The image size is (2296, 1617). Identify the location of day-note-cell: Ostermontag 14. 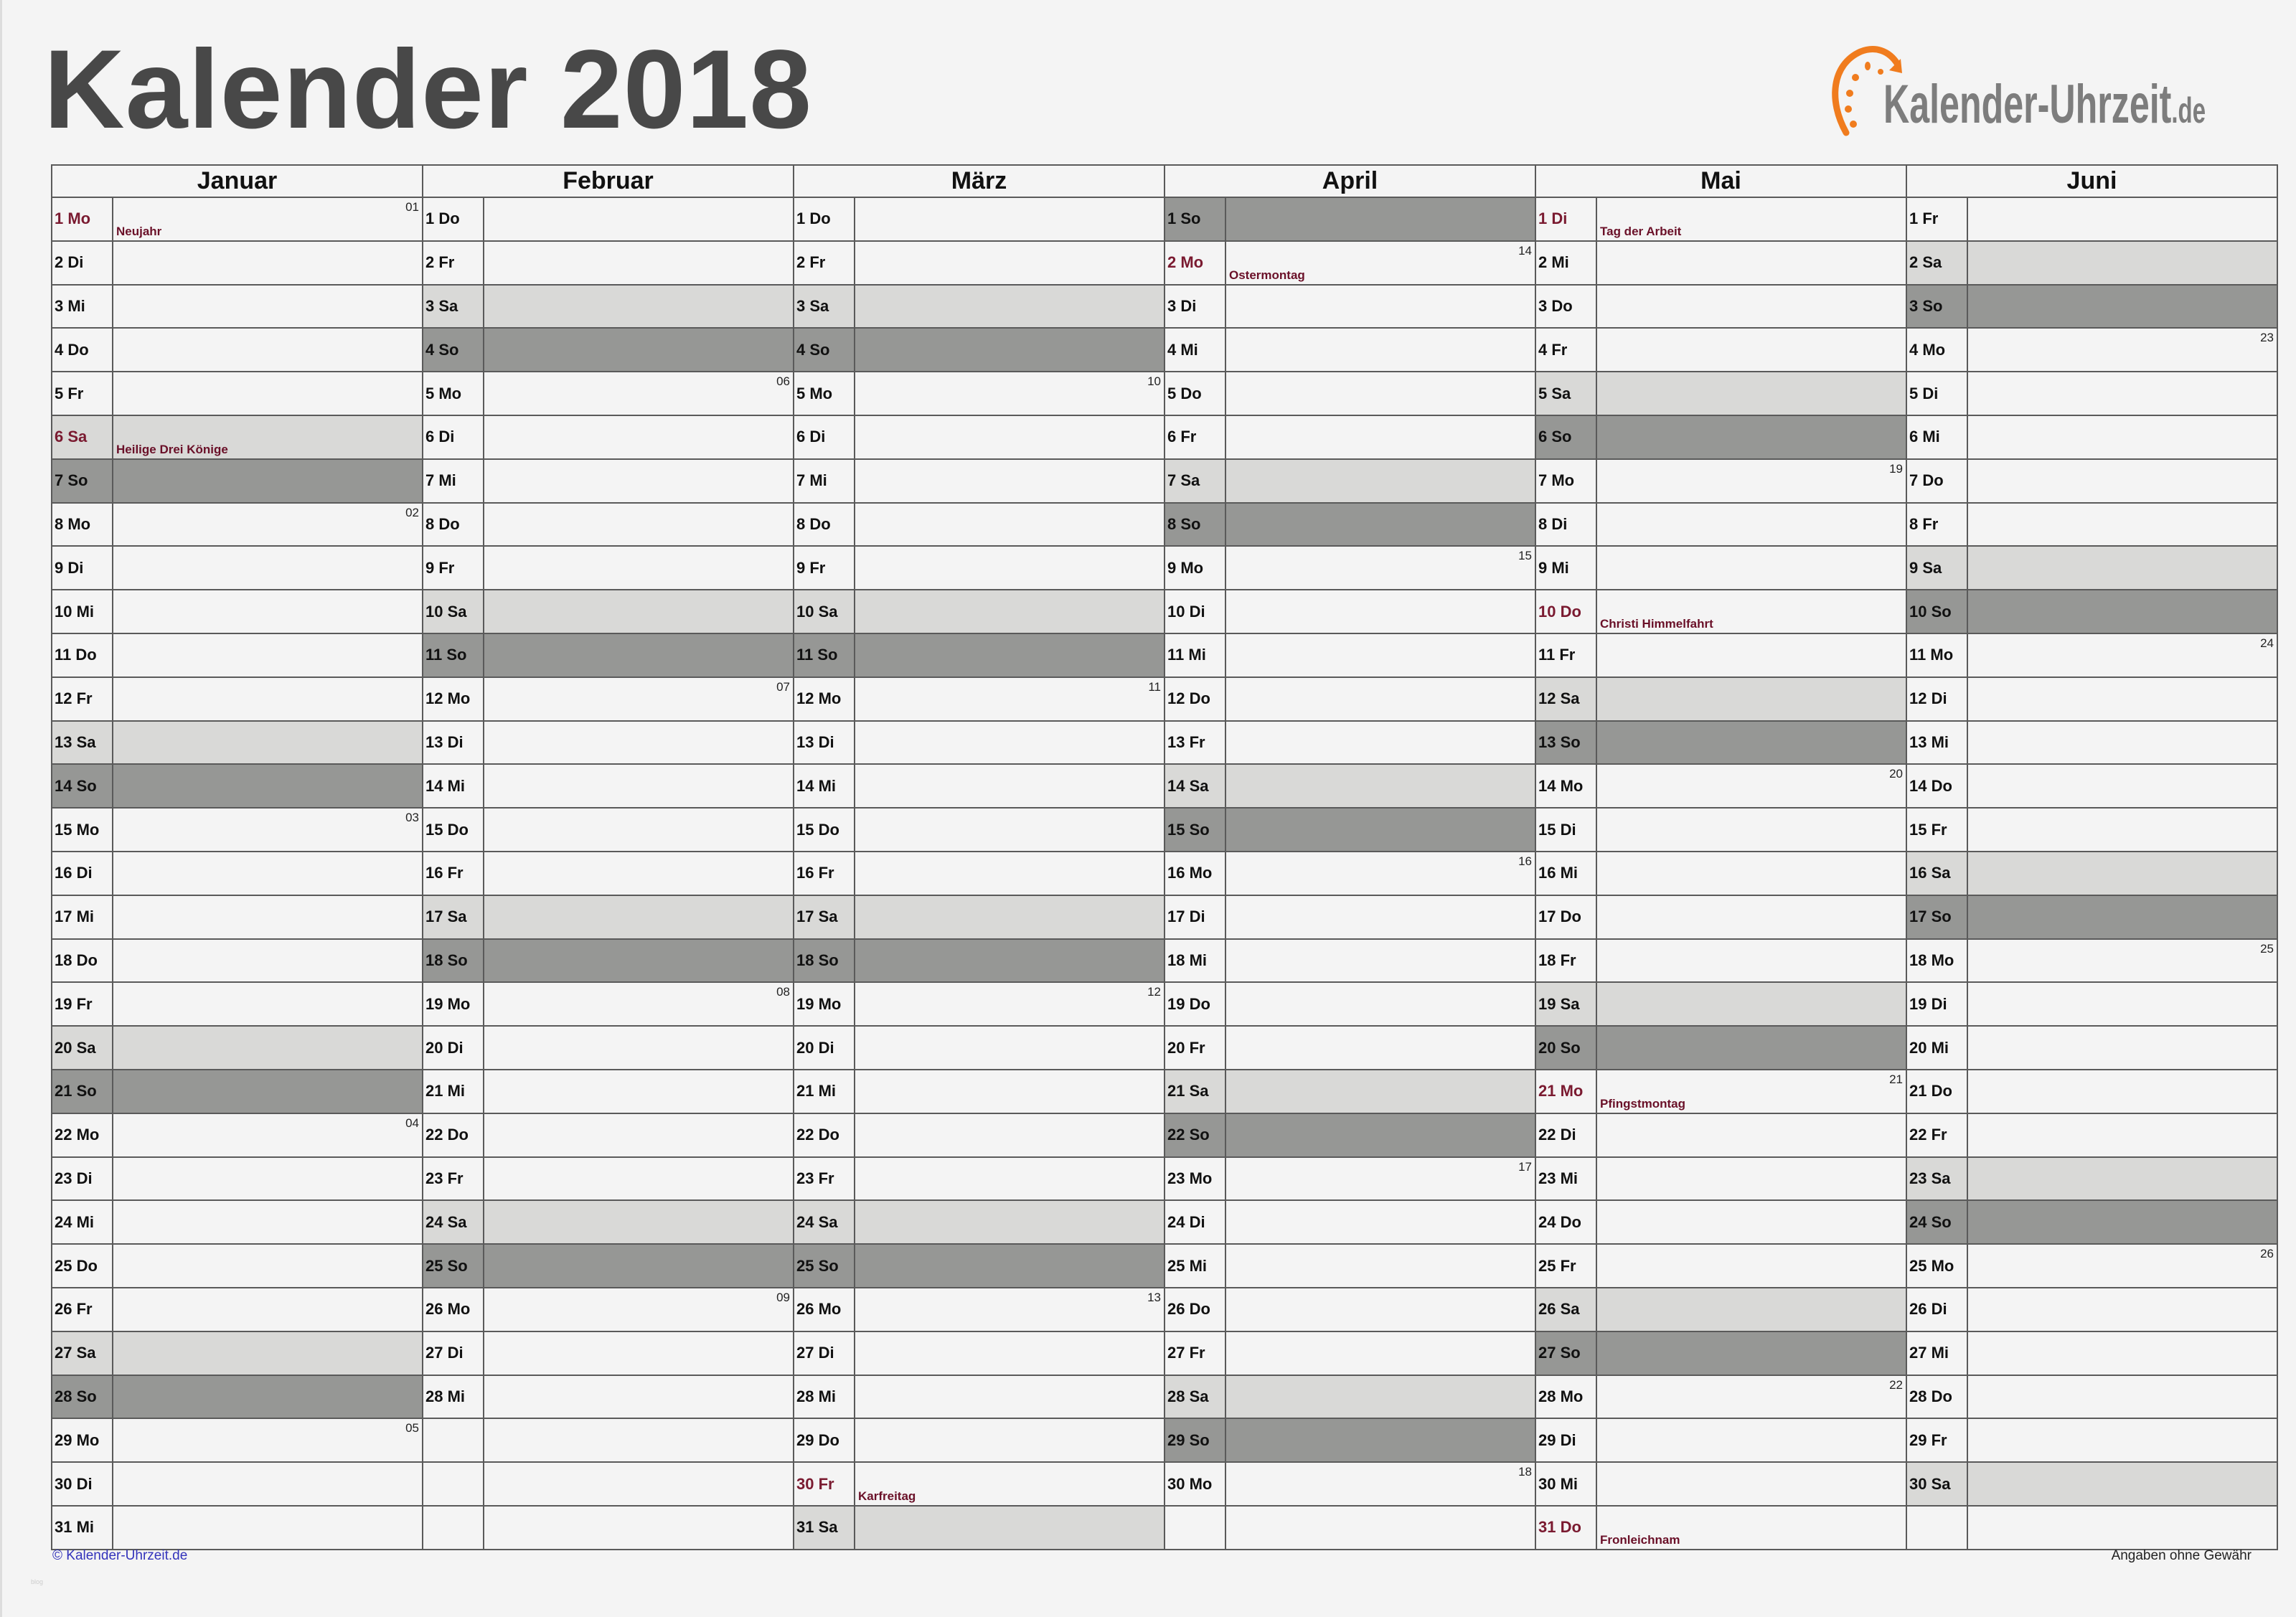
(1381, 263).